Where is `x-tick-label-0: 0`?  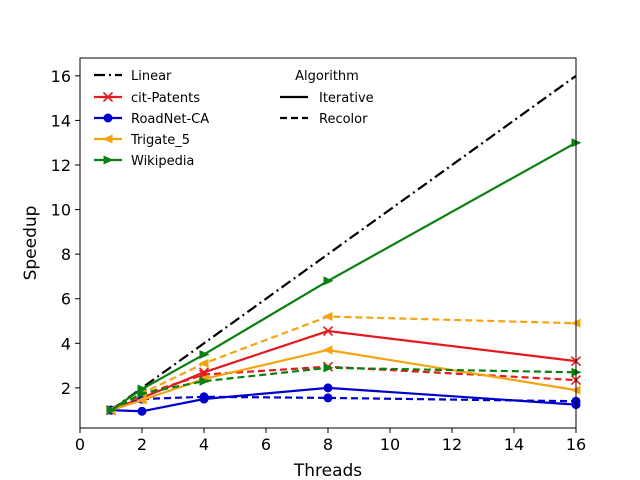 x-tick-label-0: 0 is located at coordinates (80, 444).